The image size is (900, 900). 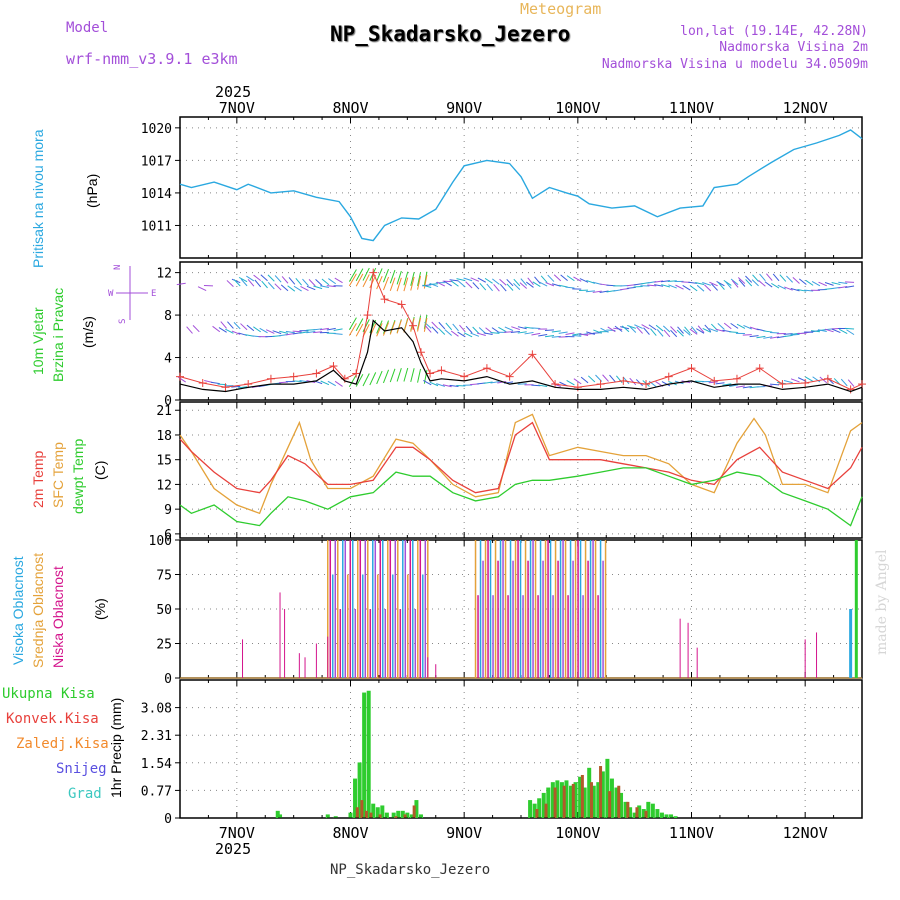 What do you see at coordinates (577, 108) in the screenshot?
I see `x-tick-label-top: 10NOV` at bounding box center [577, 108].